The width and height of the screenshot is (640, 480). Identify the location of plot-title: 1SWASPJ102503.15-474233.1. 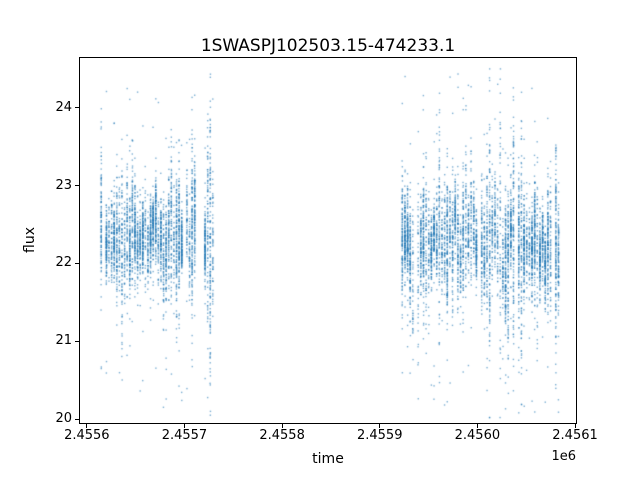
(328, 46).